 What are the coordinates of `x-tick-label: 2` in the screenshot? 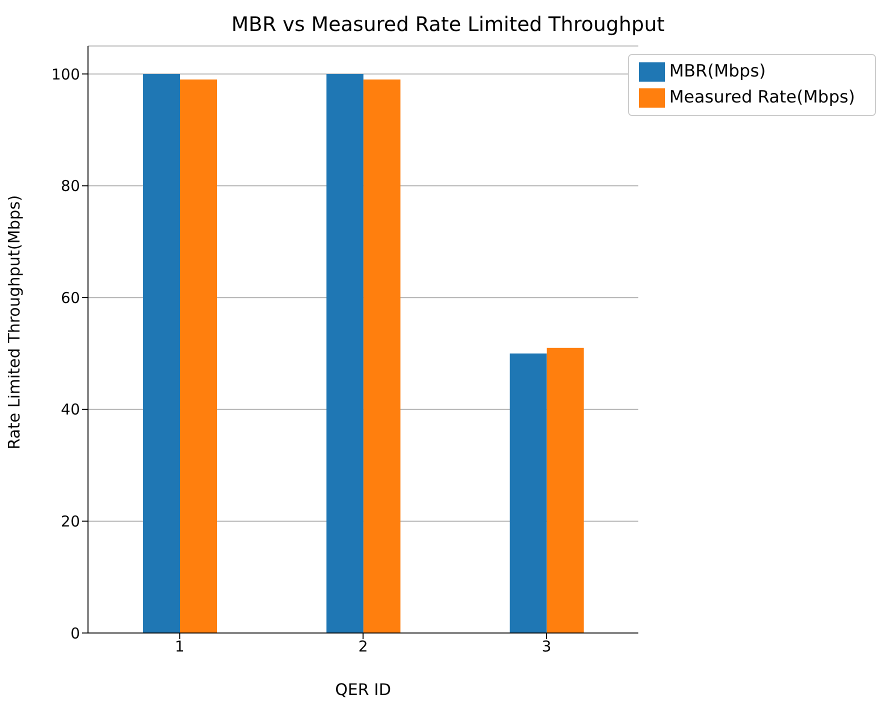 It's located at (363, 647).